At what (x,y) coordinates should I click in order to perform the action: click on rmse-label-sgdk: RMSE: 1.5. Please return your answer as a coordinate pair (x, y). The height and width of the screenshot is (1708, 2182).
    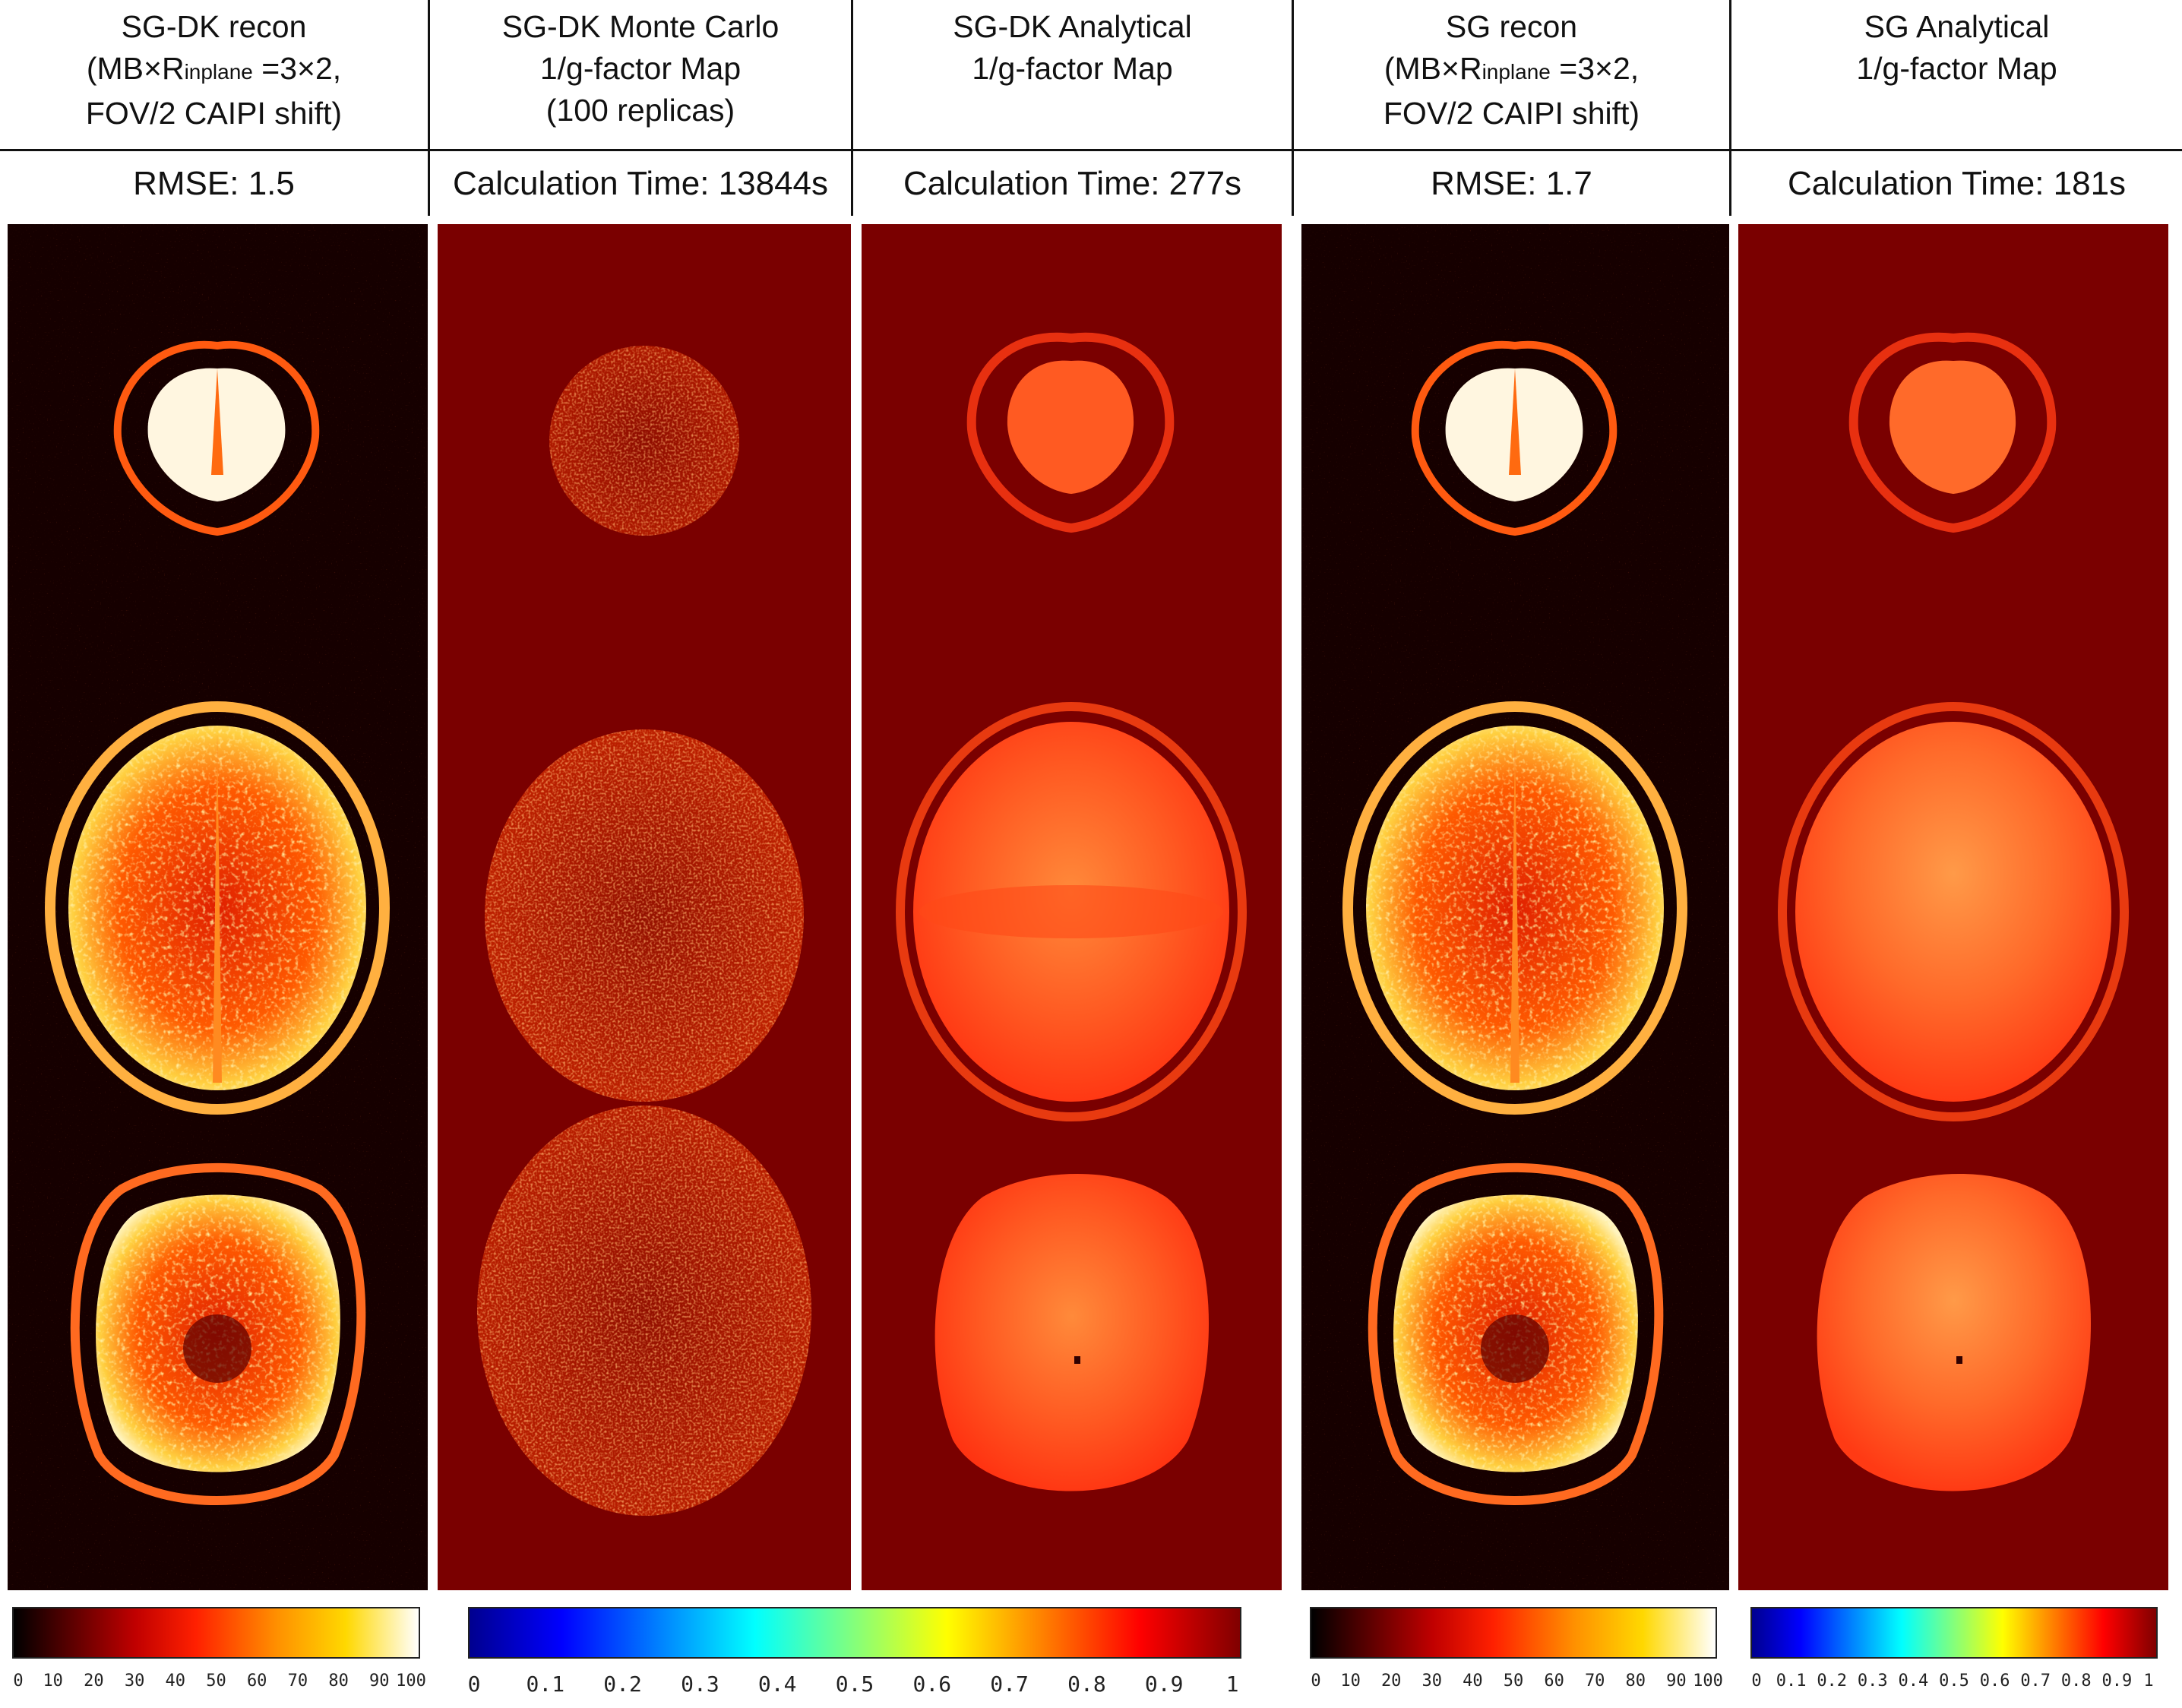
    Looking at the image, I should click on (214, 183).